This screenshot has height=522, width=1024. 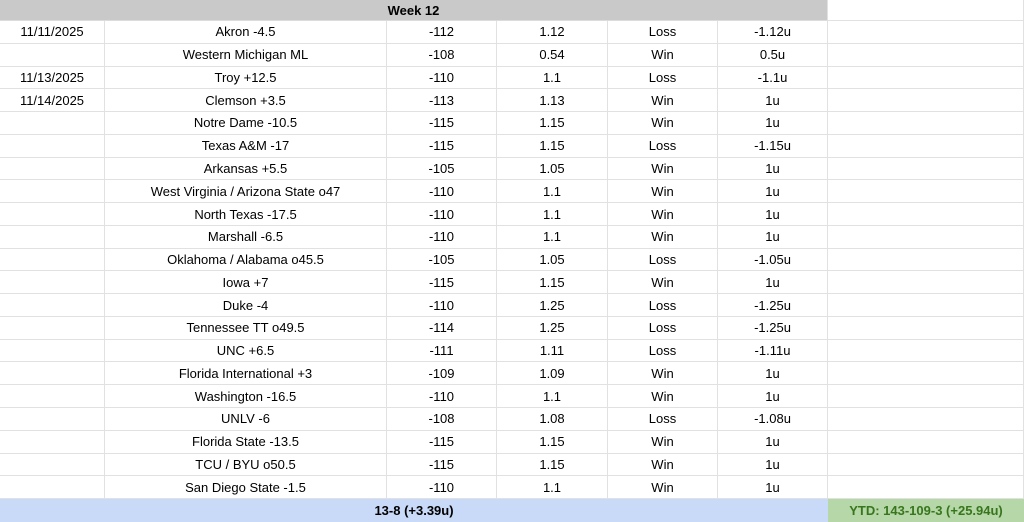 What do you see at coordinates (52, 78) in the screenshot?
I see `date-cell: 11/13/2025` at bounding box center [52, 78].